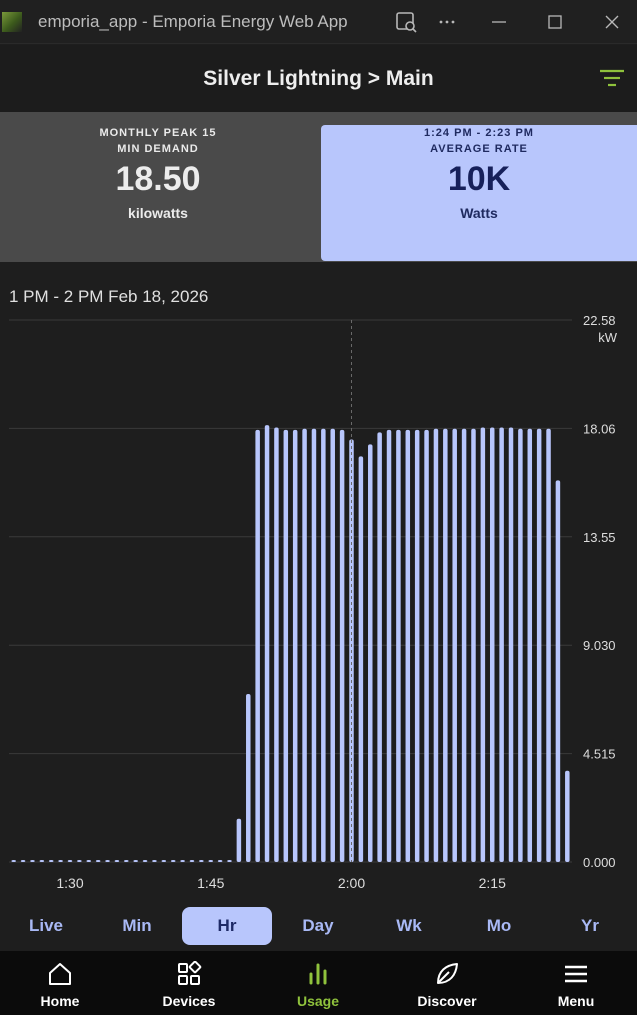 The height and width of the screenshot is (1015, 637). I want to click on window-titlebar: emporia_app - Emporia Energy Web App, so click(318, 22).